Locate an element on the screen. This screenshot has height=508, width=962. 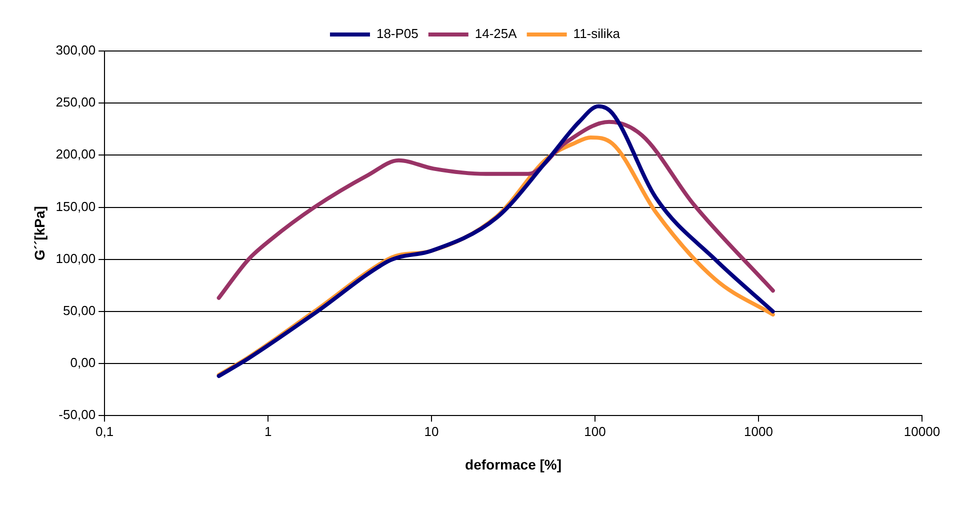
x-tick-label: 10 is located at coordinates (431, 431).